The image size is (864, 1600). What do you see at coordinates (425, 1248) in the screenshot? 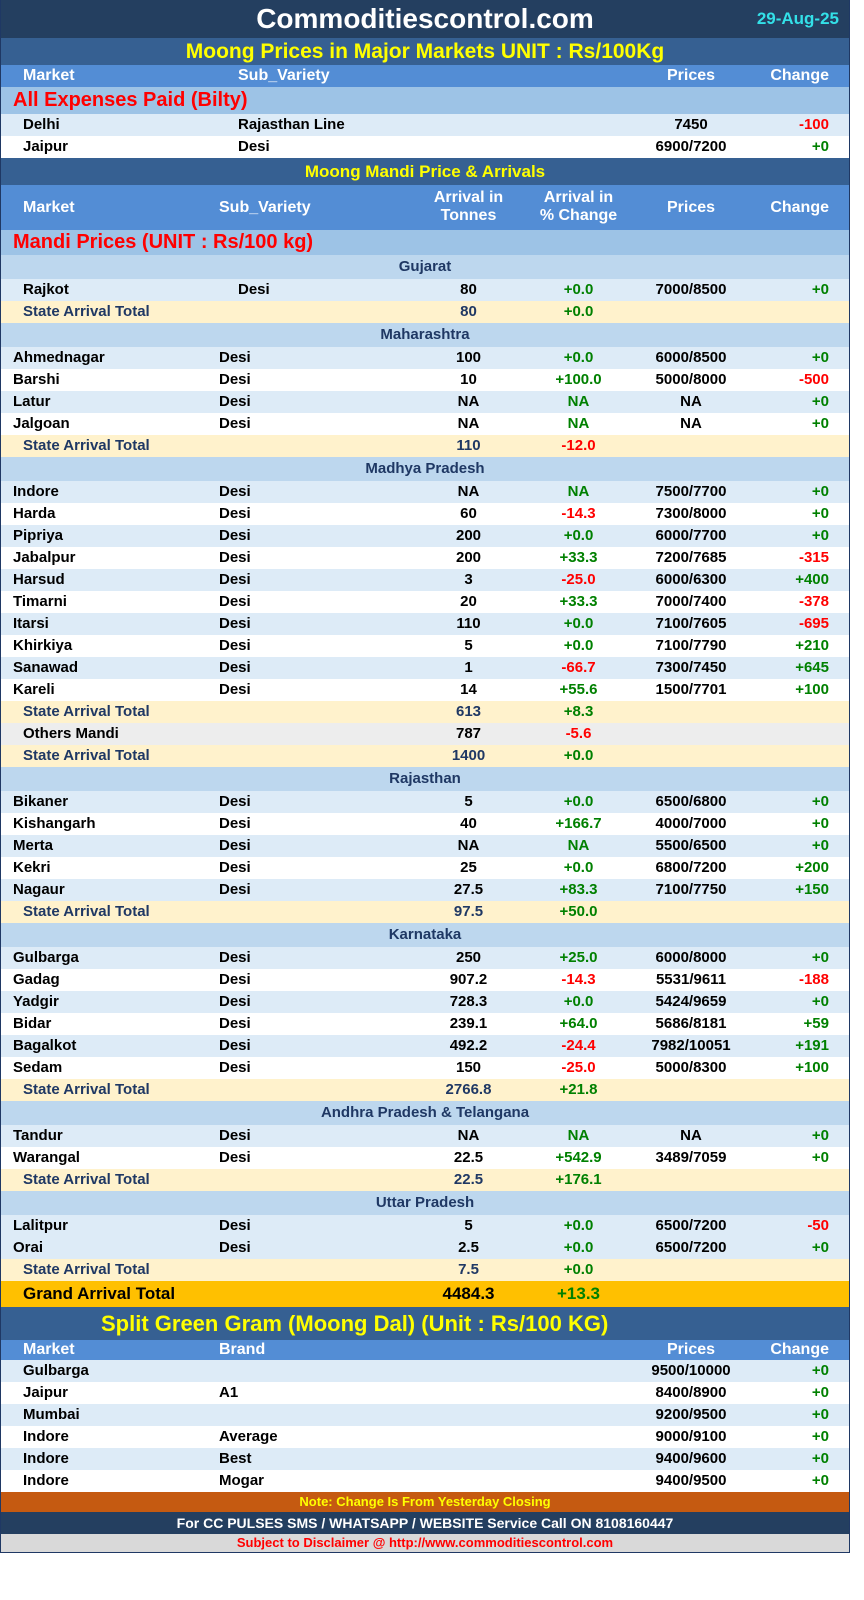
I see `mandi-row: Orai Desi 2.5 +0.0 6500/7200 +0` at bounding box center [425, 1248].